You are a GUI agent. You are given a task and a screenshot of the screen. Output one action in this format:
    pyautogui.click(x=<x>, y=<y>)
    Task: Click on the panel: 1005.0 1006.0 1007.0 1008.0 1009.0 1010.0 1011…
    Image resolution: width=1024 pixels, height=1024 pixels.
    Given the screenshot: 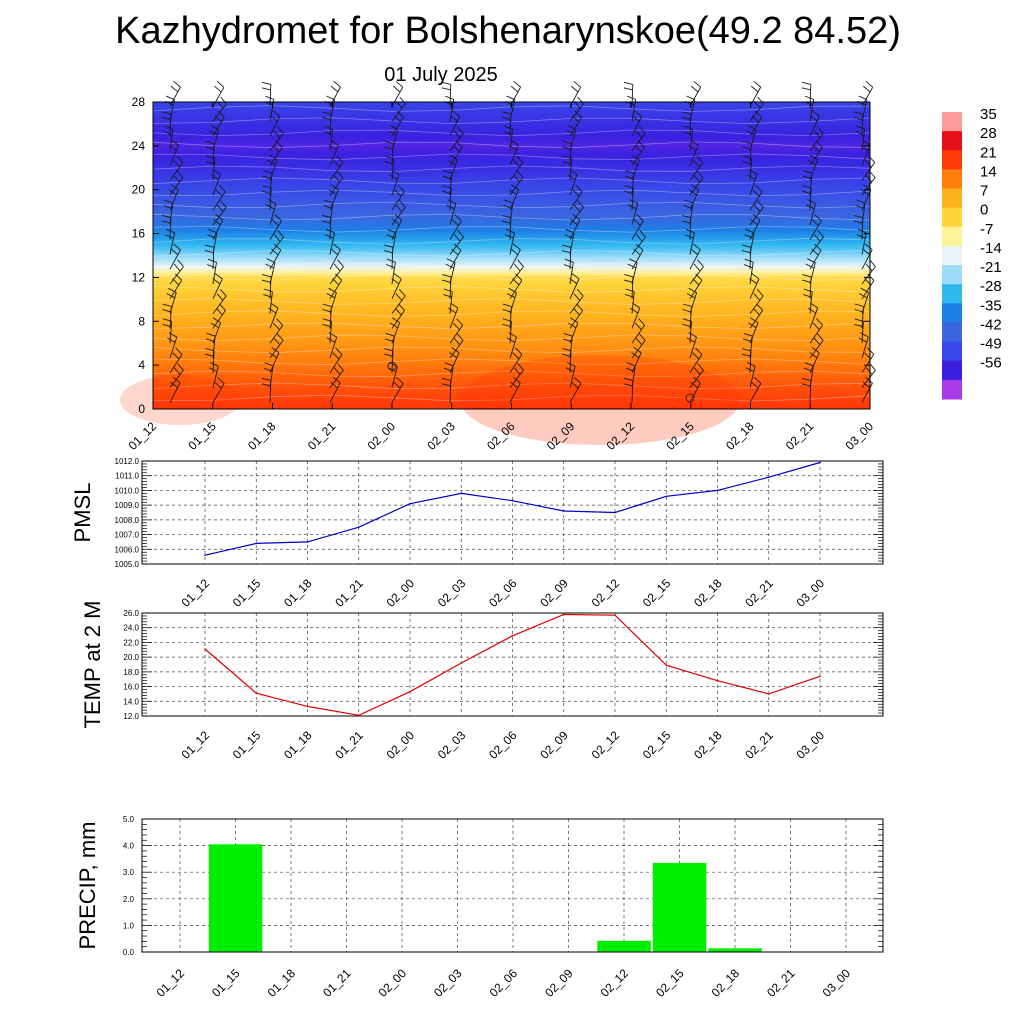 What is the action you would take?
    pyautogui.click(x=477, y=533)
    